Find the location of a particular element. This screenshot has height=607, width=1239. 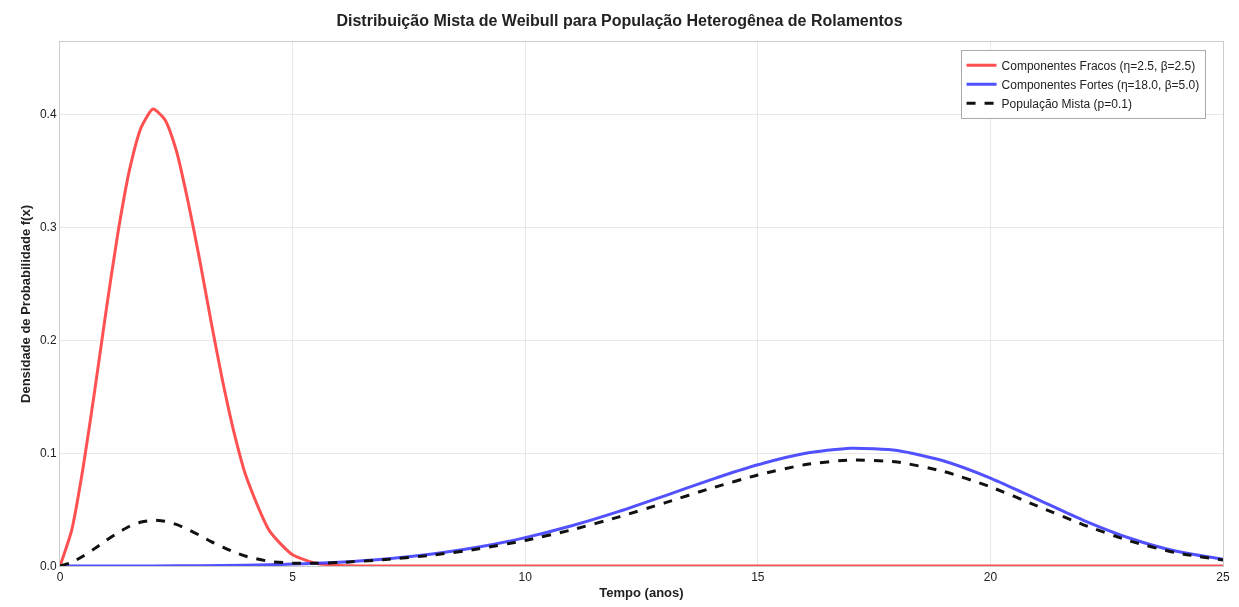

x-tick-label: 10 is located at coordinates (525, 577).